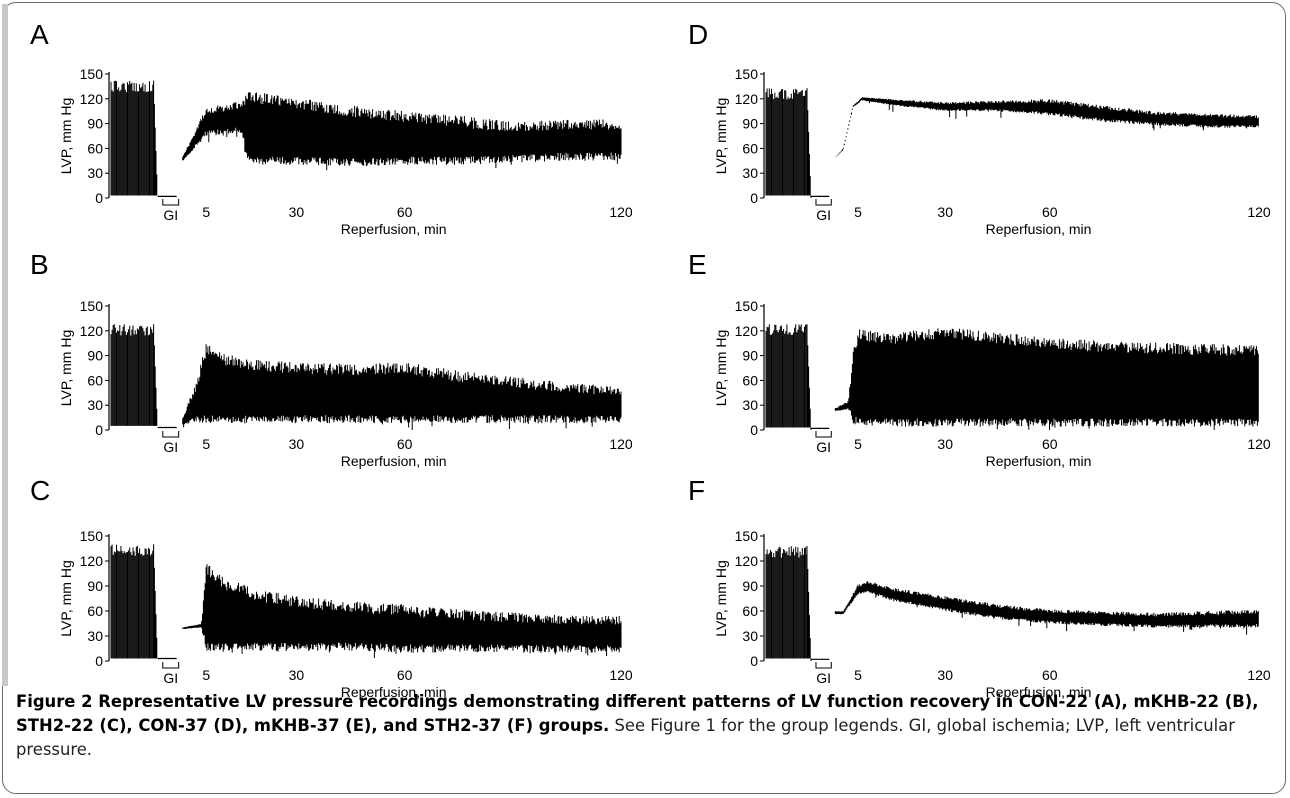  What do you see at coordinates (696, 490) in the screenshot?
I see `panel-letter: F` at bounding box center [696, 490].